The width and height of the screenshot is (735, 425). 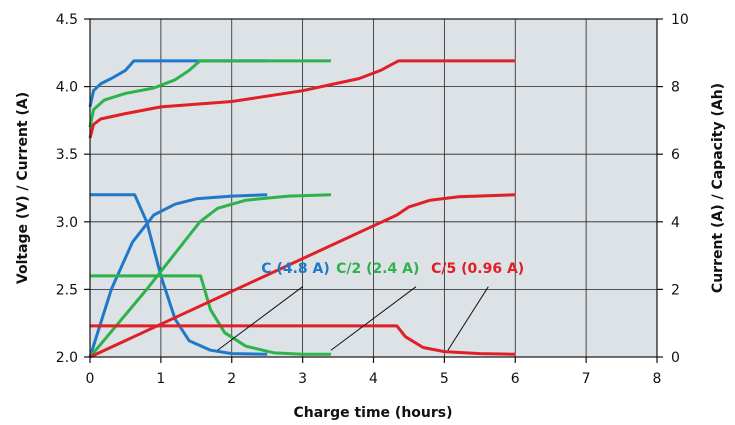 What do you see at coordinates (680, 20) in the screenshot?
I see `y-right-tick-label: 10` at bounding box center [680, 20].